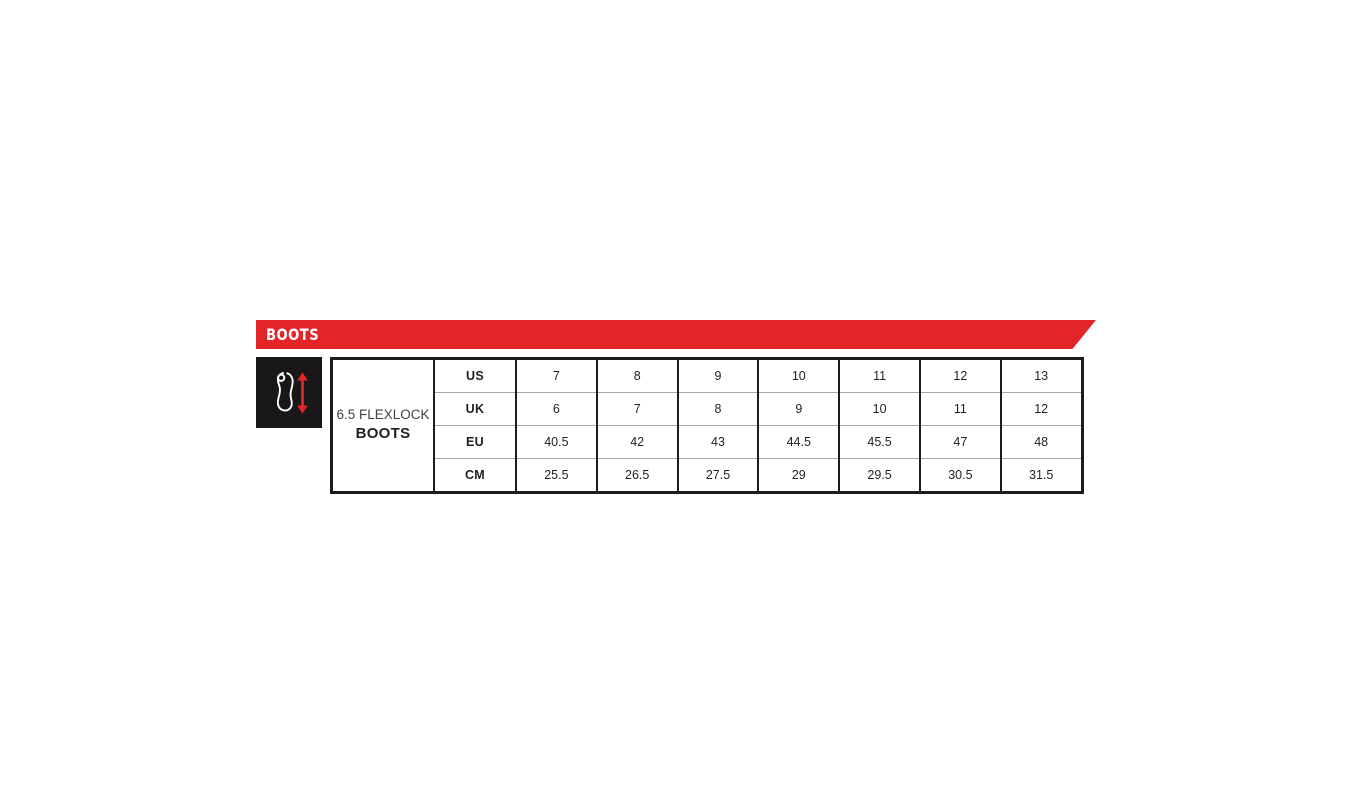  What do you see at coordinates (1041, 442) in the screenshot?
I see `cell-eu-6: 48` at bounding box center [1041, 442].